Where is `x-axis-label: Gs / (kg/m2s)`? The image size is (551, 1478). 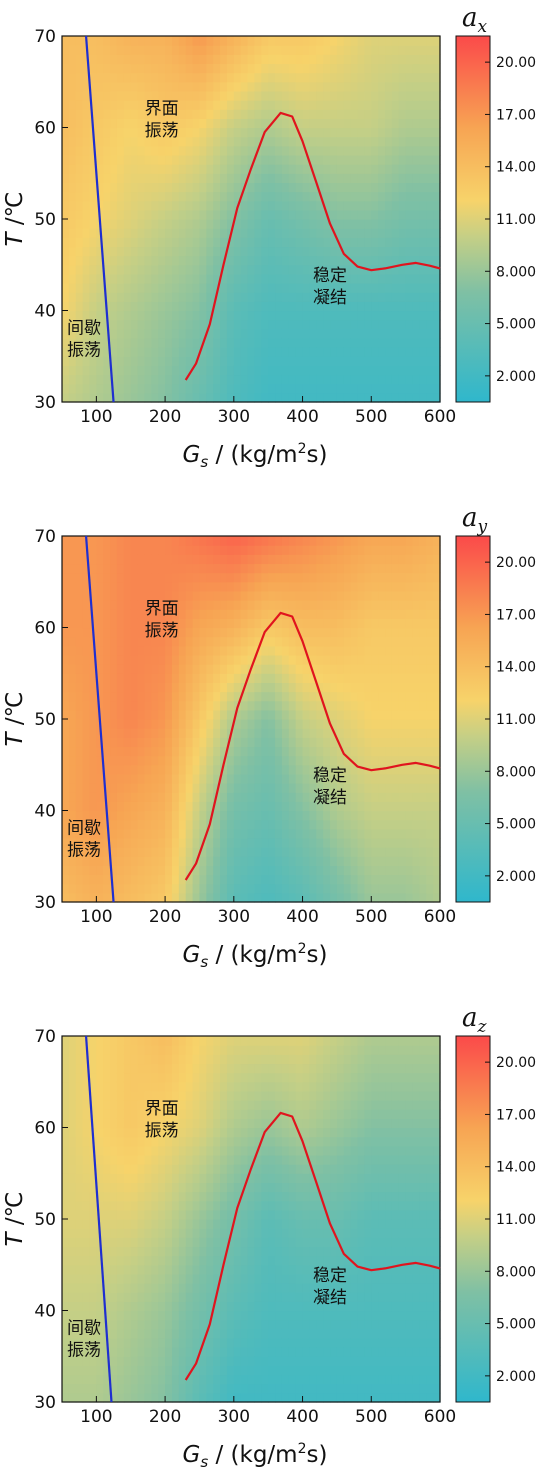 x-axis-label: Gs / (kg/m2s) is located at coordinates (255, 956).